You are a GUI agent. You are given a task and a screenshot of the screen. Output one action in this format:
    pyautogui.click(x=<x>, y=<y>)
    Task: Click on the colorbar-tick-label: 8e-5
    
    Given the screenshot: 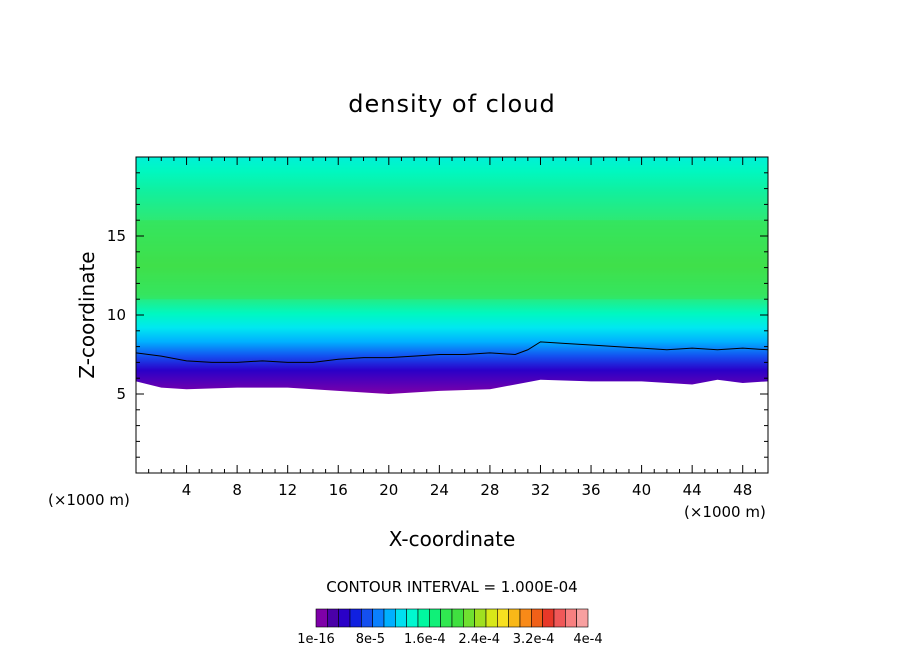 What is the action you would take?
    pyautogui.click(x=370, y=639)
    